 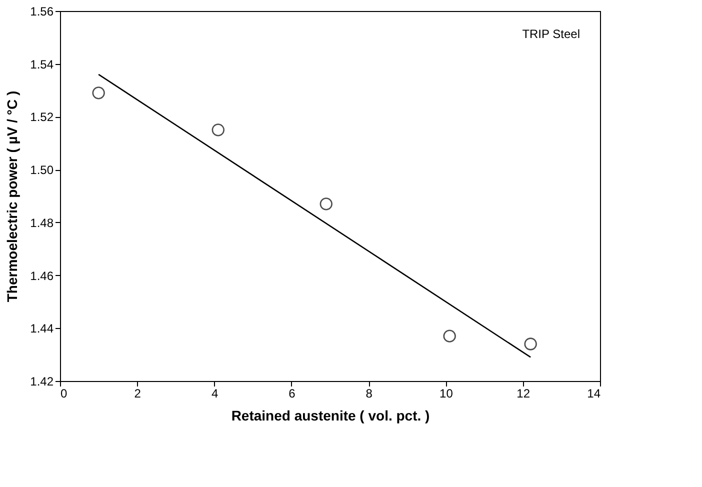 What do you see at coordinates (214, 393) in the screenshot?
I see `x-tick-label: 4` at bounding box center [214, 393].